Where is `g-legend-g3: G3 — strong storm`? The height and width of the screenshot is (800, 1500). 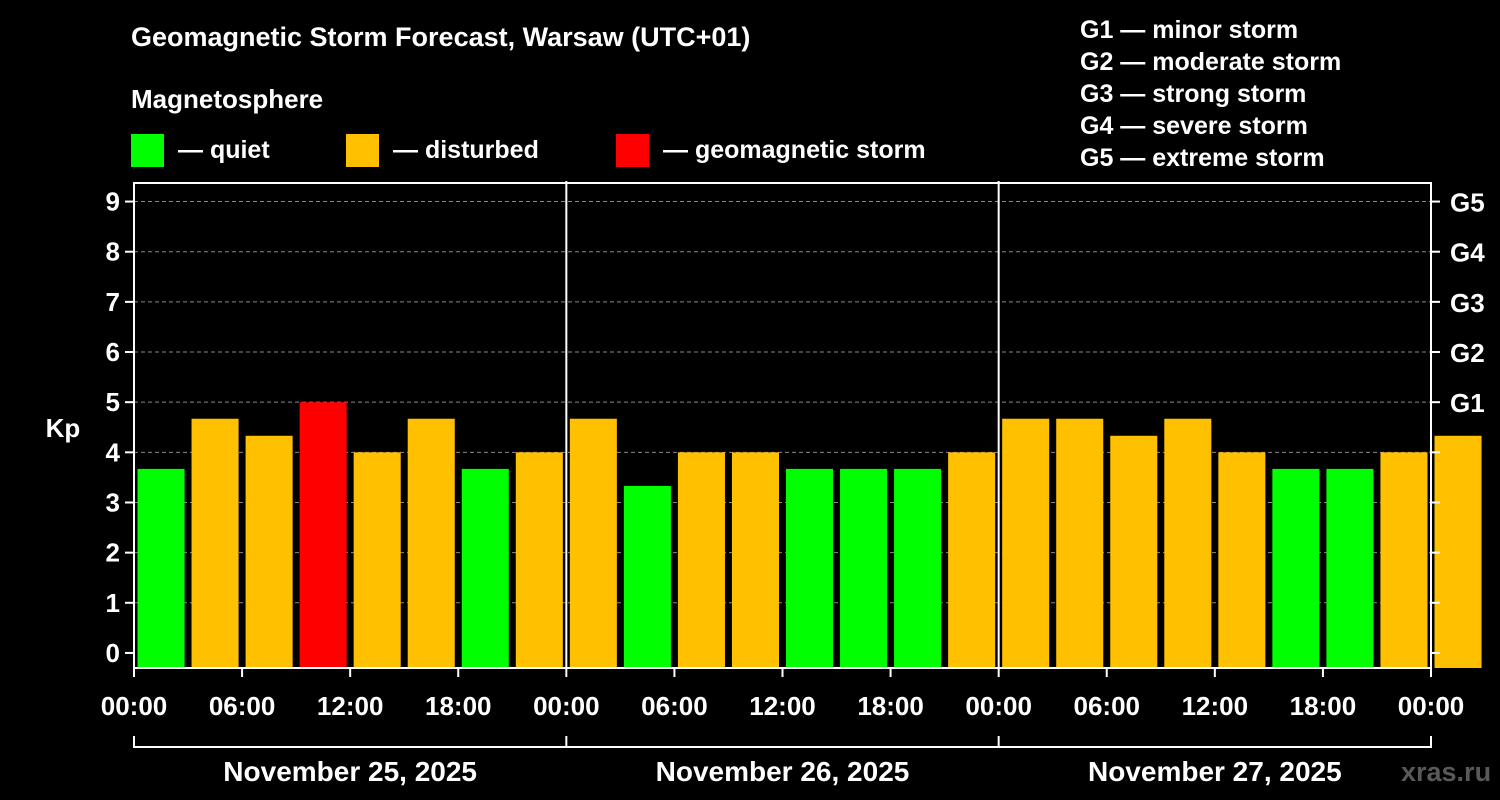 g-legend-g3: G3 — strong storm is located at coordinates (1193, 94).